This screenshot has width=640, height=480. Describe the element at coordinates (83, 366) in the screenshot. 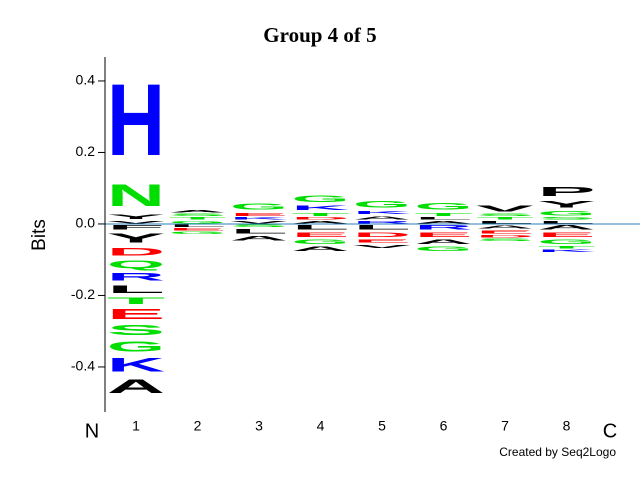

I see `y-tick-label: -0.4` at that location.